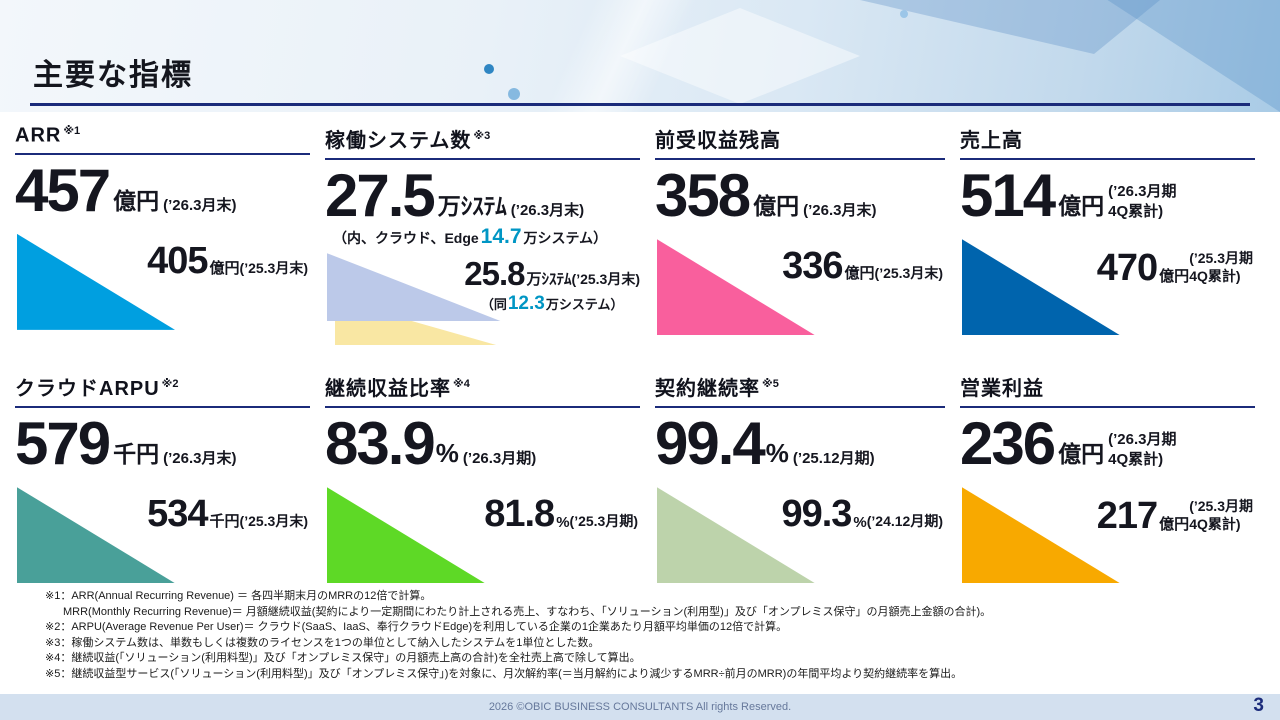 The height and width of the screenshot is (720, 1280). Describe the element at coordinates (501, 237) in the screenshot. I see `subnote-highlight: 14.7` at that location.